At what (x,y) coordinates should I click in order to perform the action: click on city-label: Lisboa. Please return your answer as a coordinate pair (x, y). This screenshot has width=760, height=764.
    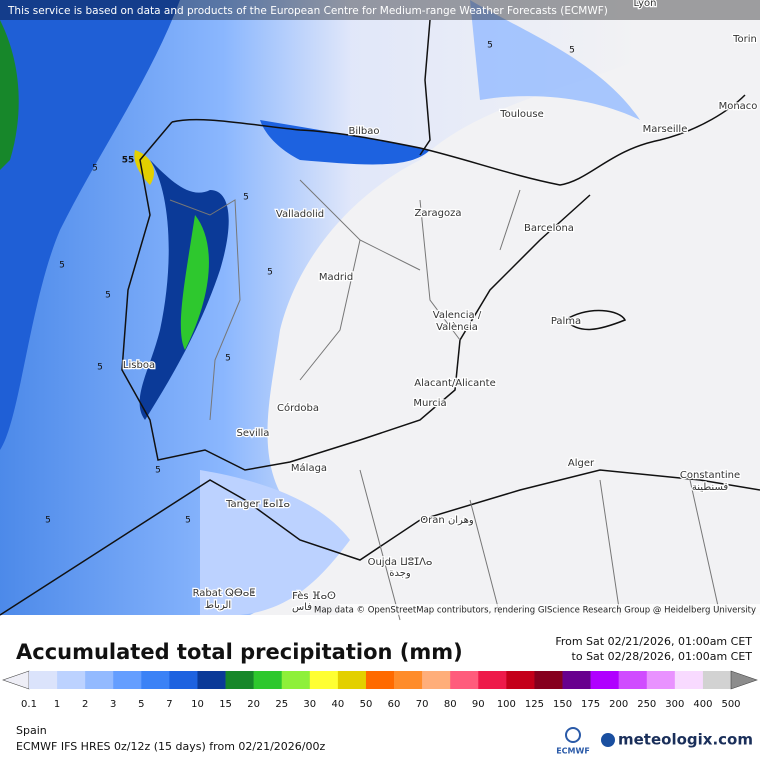
    Looking at the image, I should click on (139, 365).